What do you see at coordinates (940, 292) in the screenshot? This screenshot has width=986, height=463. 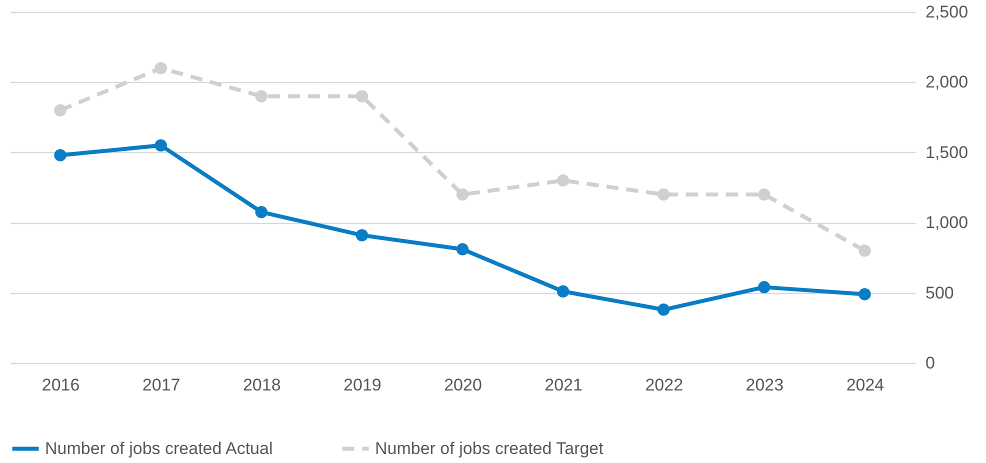 I see `y-tick-label: 500` at bounding box center [940, 292].